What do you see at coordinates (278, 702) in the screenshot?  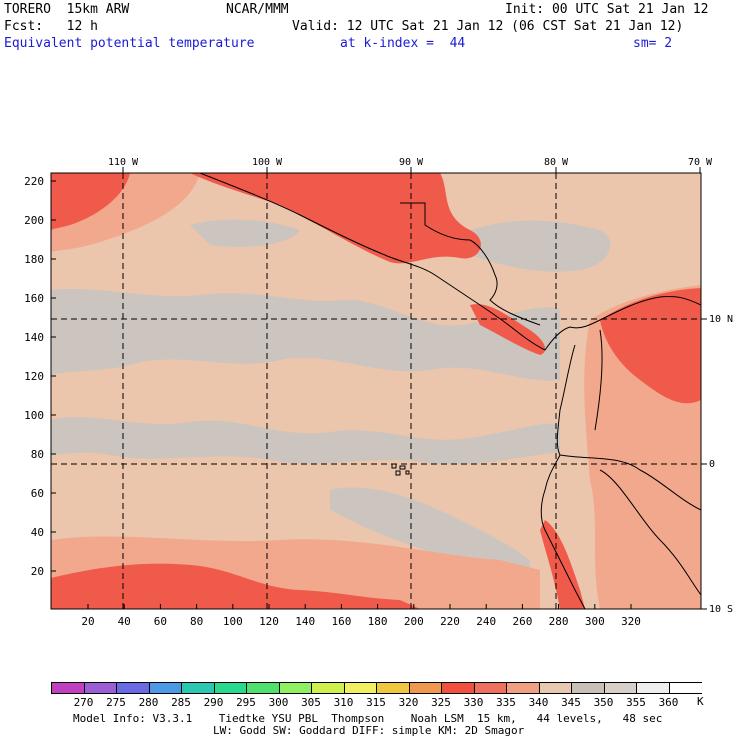 I see `colorbar-label: 300` at bounding box center [278, 702].